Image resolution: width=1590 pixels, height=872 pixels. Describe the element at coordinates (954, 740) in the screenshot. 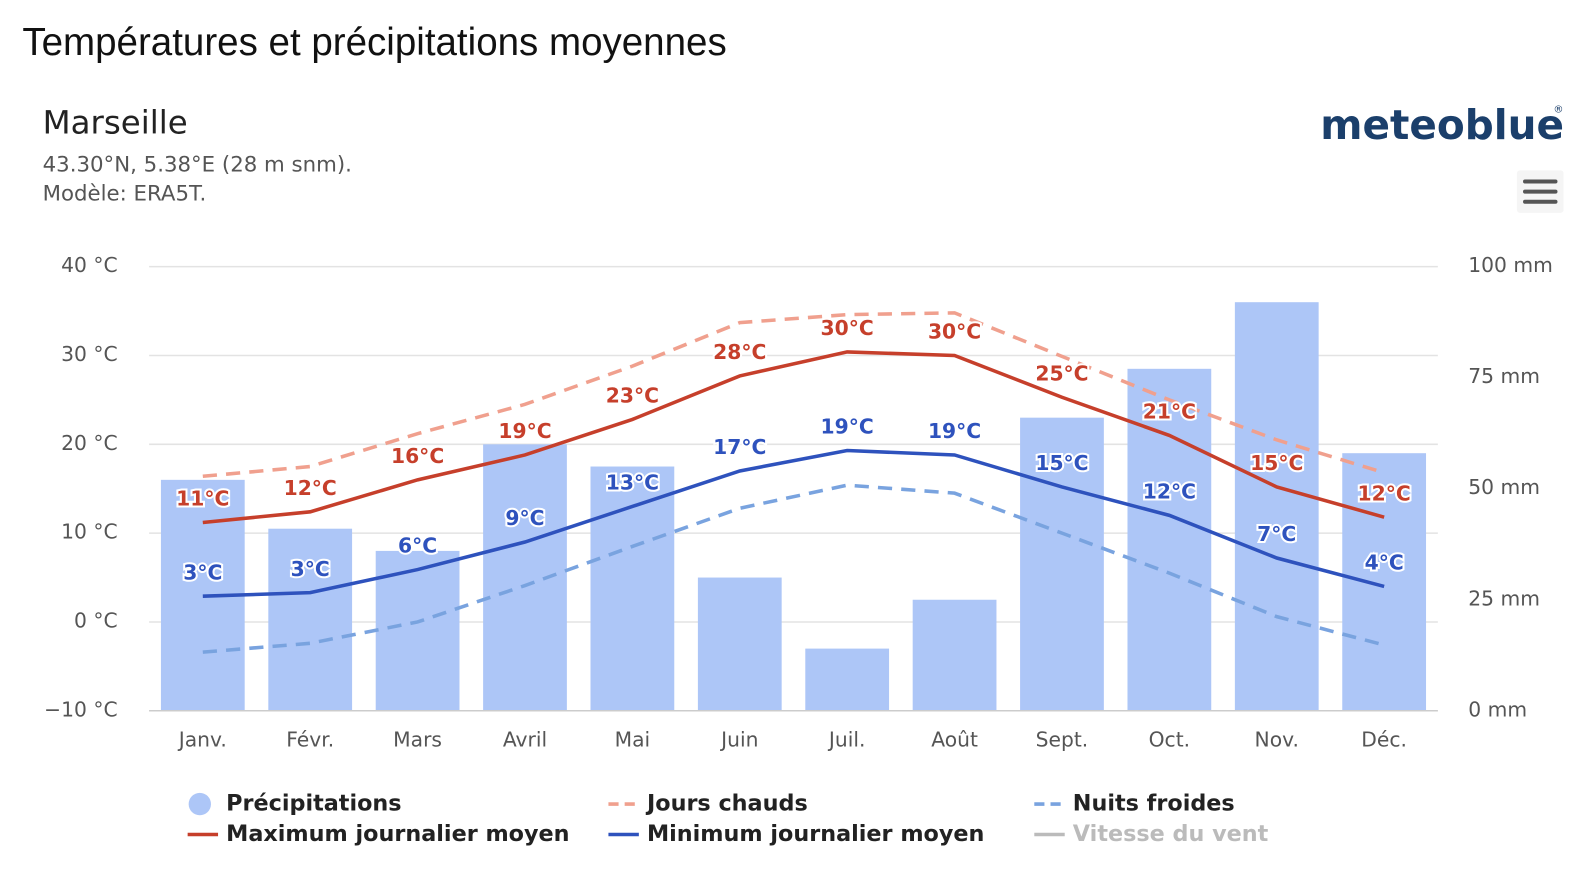

I see `x-tick-label: Août` at that location.